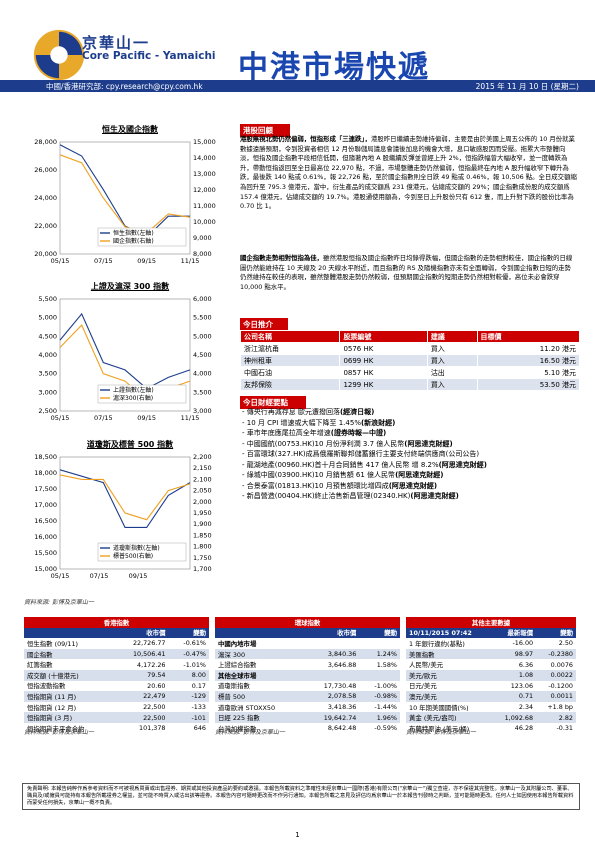 The height and width of the screenshot is (842, 595). I want to click on market-column-header, so click(260, 633).